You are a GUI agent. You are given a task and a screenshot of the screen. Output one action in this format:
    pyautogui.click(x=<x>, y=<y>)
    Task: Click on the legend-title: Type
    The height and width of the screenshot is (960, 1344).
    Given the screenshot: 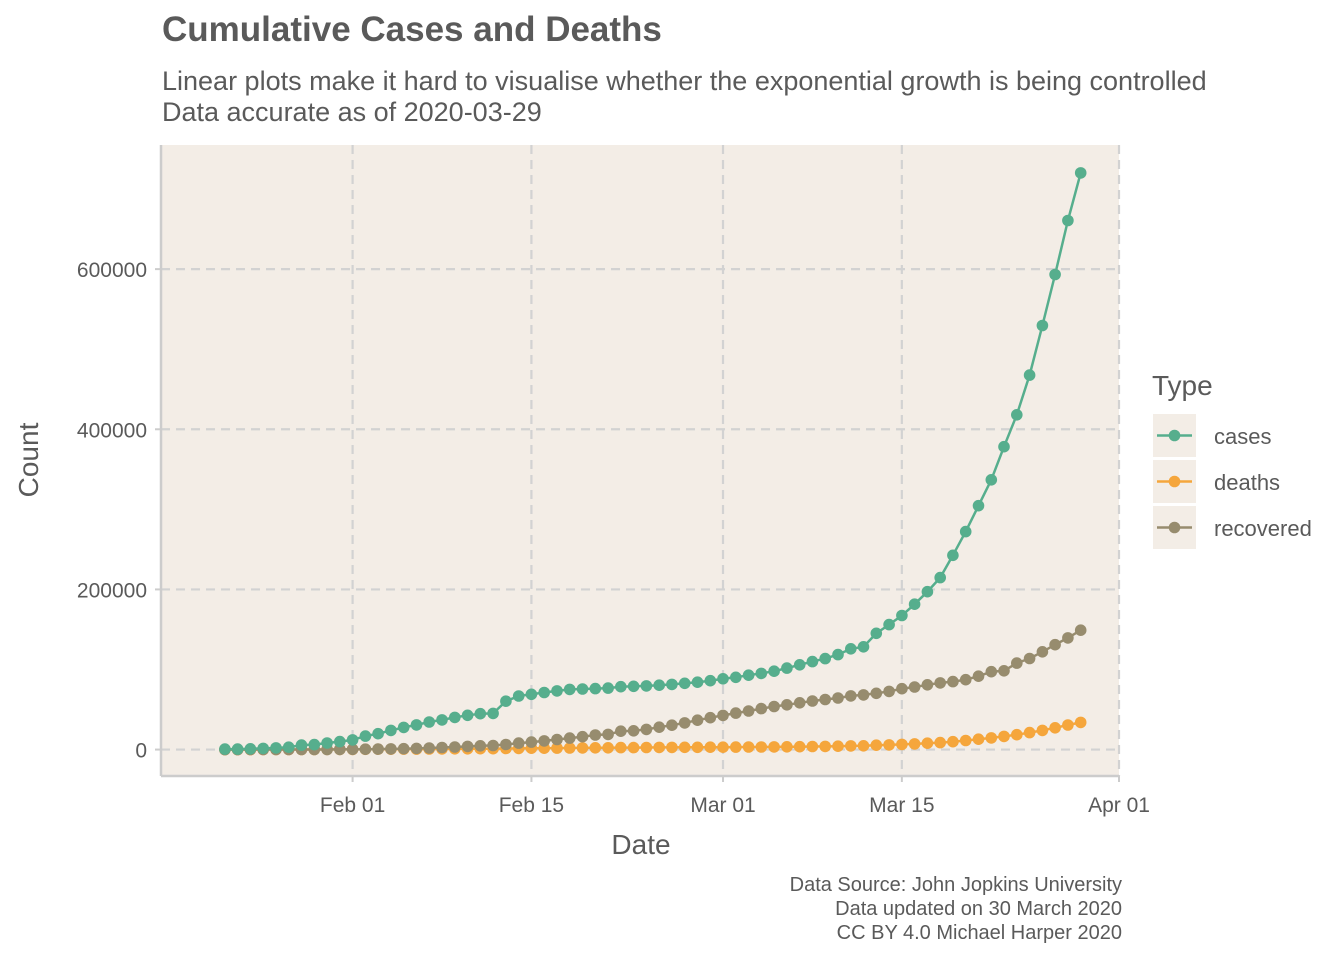 What is the action you would take?
    pyautogui.click(x=1182, y=385)
    